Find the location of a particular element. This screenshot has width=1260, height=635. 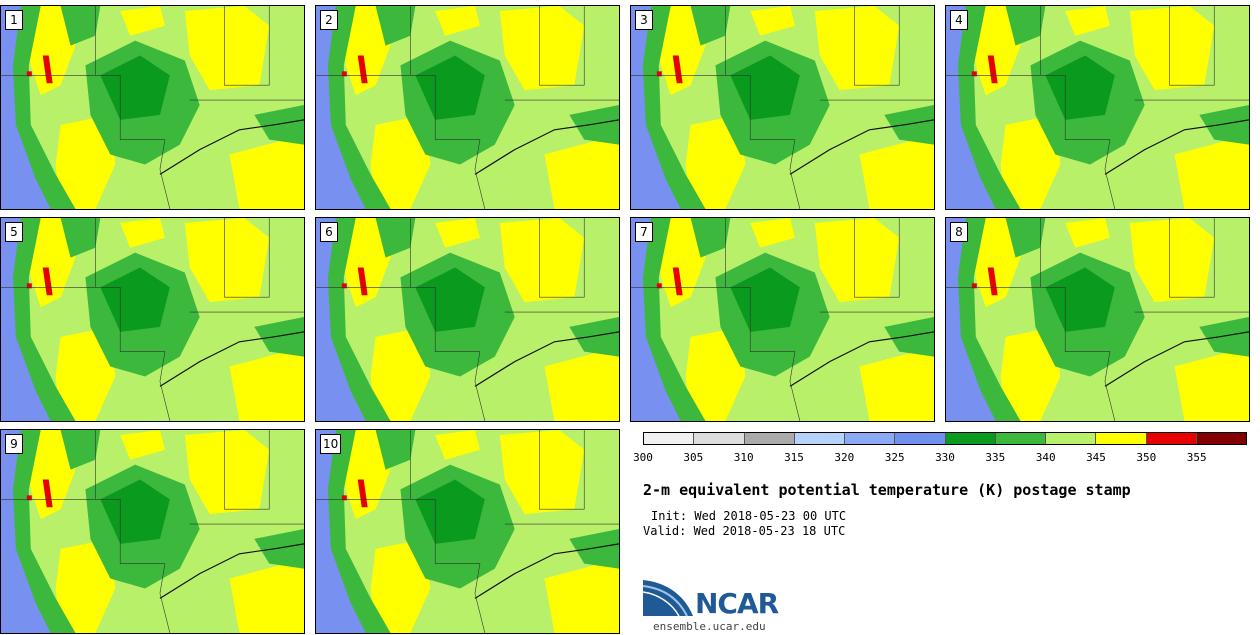

colorbar-tick-label: 340 is located at coordinates (1045, 457).